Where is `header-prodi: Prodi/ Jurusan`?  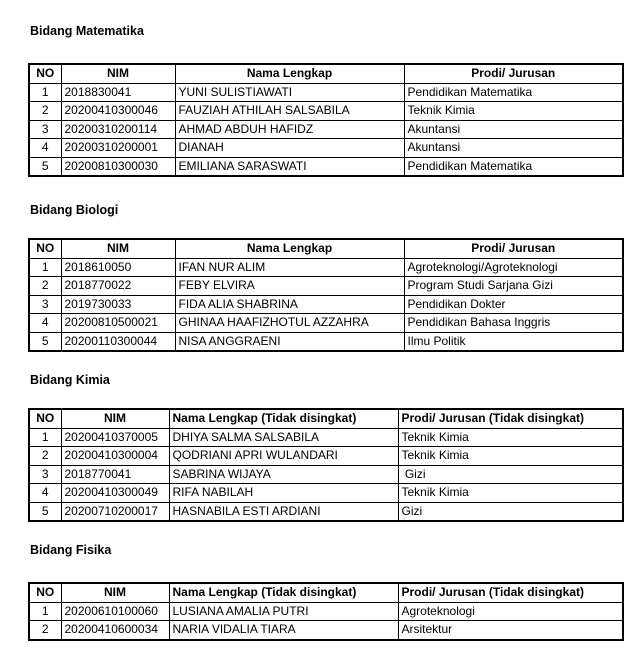
header-prodi: Prodi/ Jurusan is located at coordinates (513, 248).